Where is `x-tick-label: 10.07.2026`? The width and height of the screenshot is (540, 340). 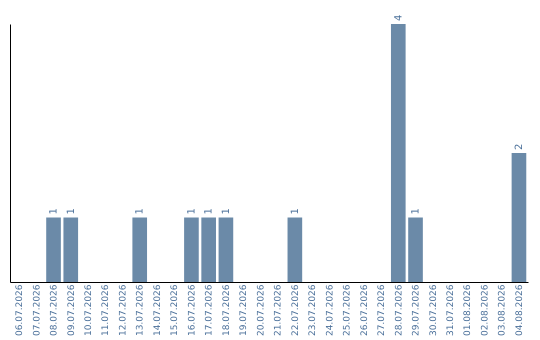
x-tick-label: 10.07.2026 is located at coordinates (89, 310).